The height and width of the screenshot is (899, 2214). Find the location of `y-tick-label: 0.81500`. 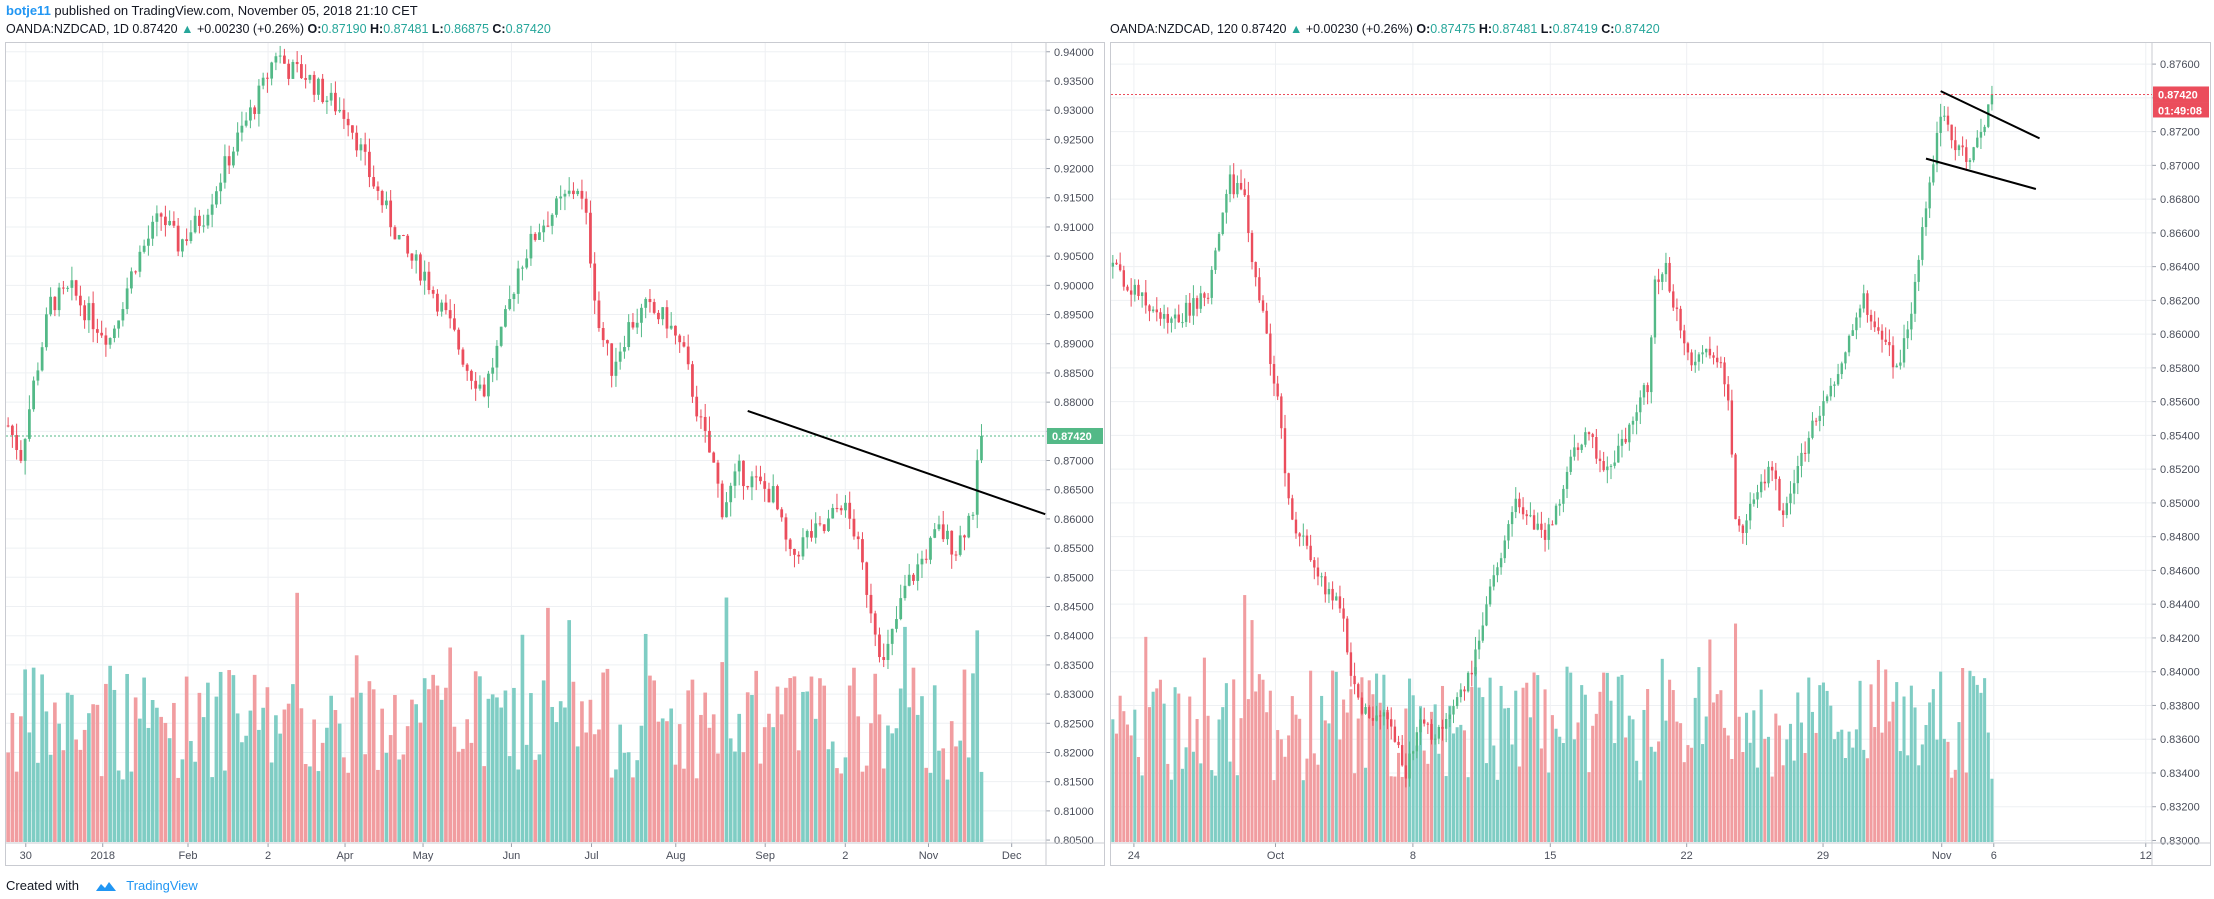

y-tick-label: 0.81500 is located at coordinates (1074, 783).